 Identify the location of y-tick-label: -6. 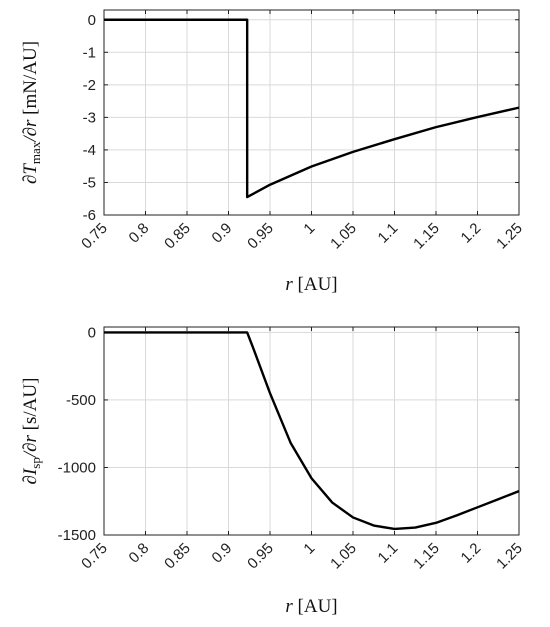
(89, 215).